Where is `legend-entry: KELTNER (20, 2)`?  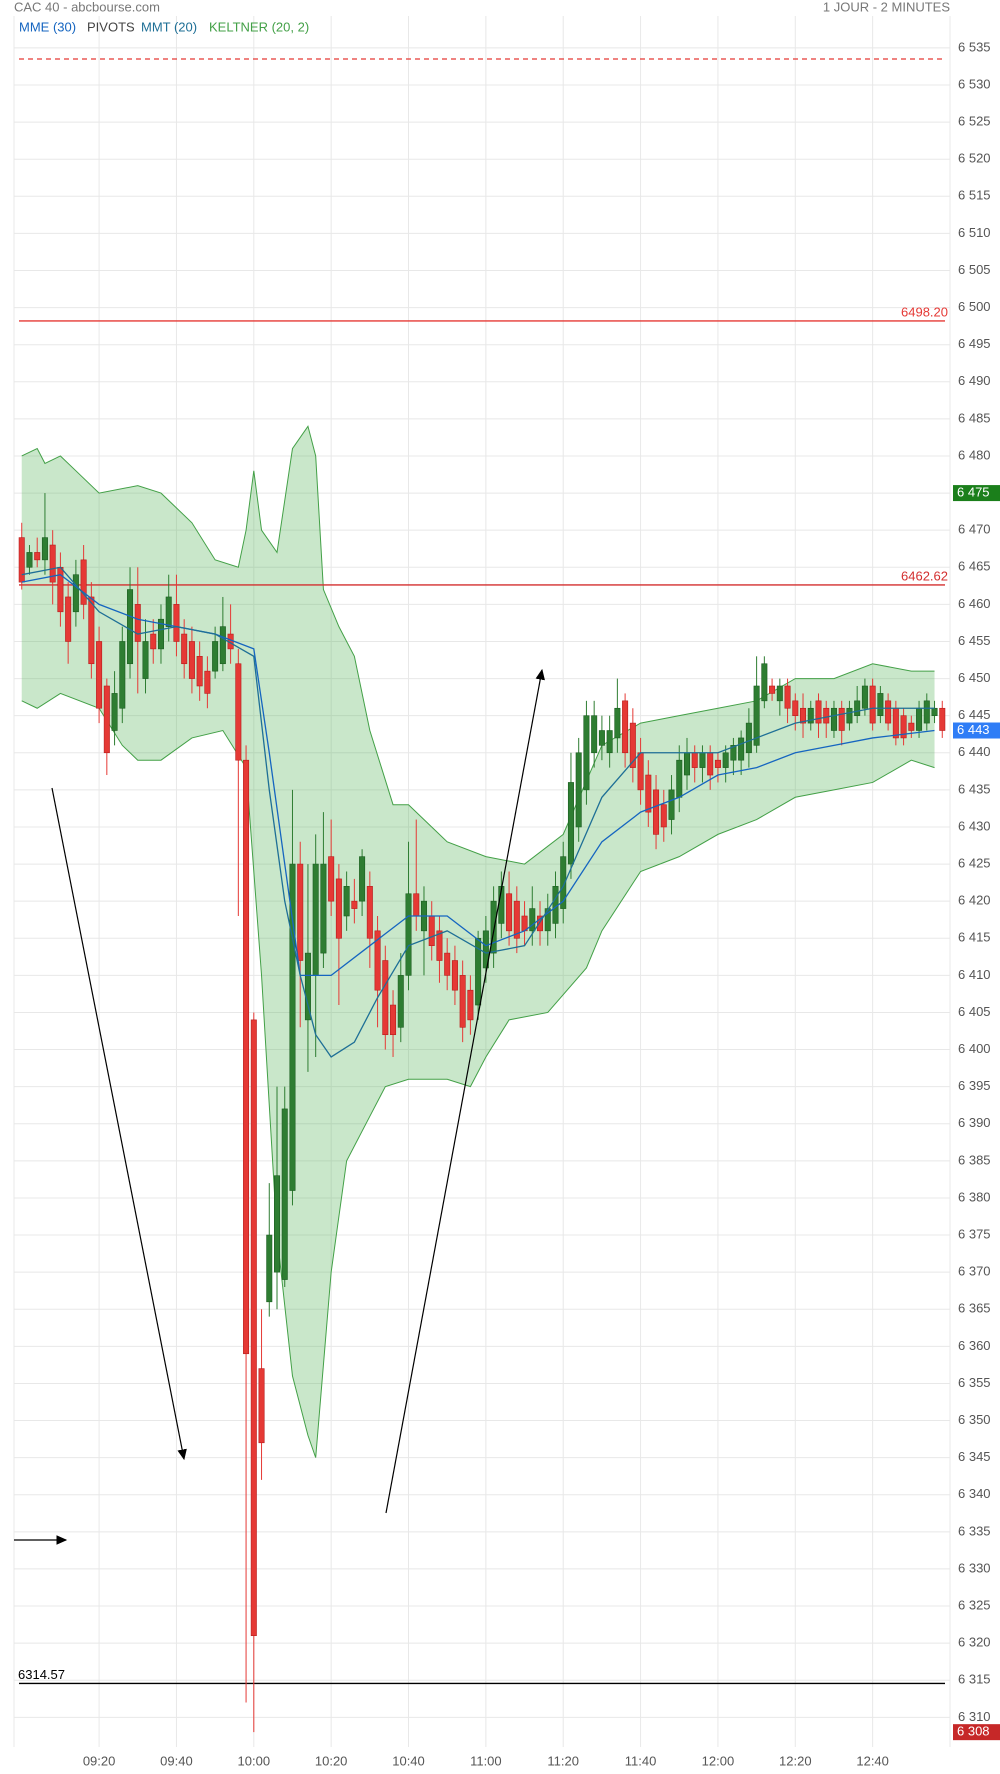
legend-entry: KELTNER (20, 2) is located at coordinates (259, 26).